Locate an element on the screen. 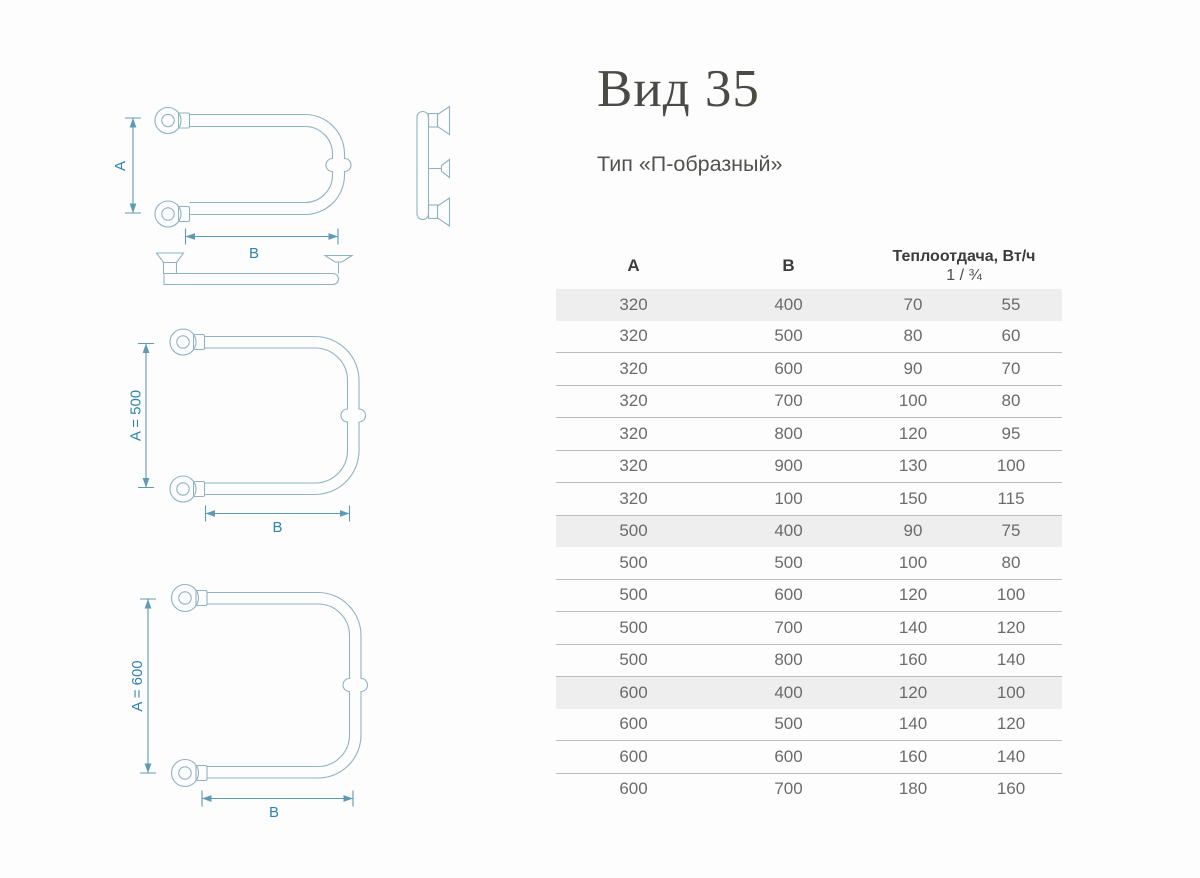 Image resolution: width=1200 pixels, height=878 pixels. table-cell-w2: 70 is located at coordinates (1011, 369).